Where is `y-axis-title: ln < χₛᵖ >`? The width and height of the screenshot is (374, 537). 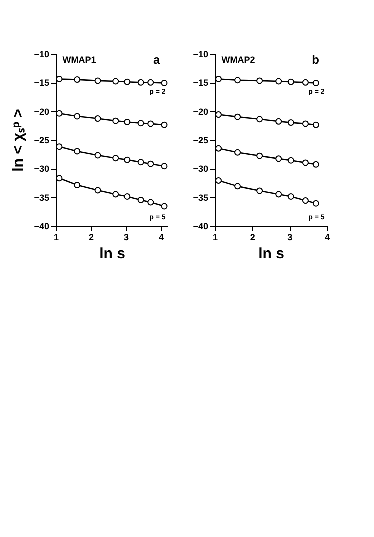
y-axis-title: ln < χₛᵖ > is located at coordinates (19, 140).